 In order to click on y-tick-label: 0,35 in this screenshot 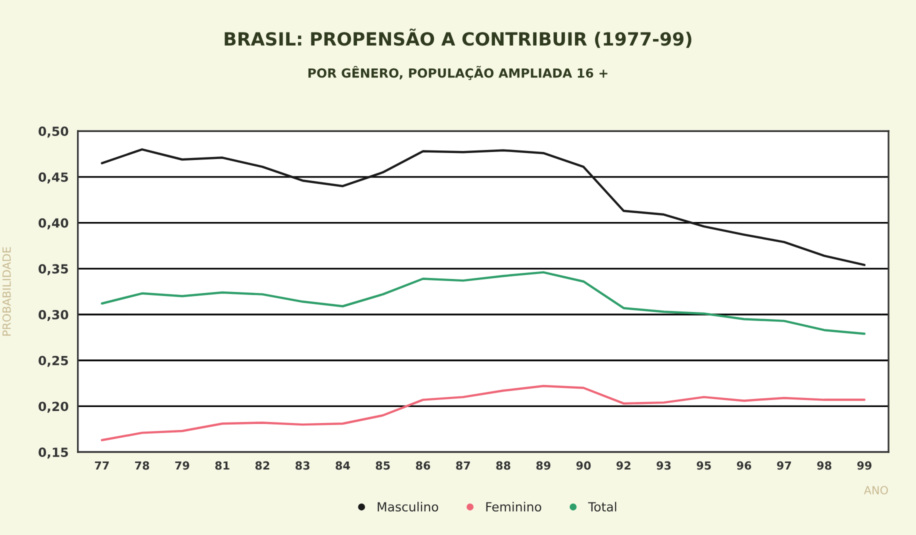, I will do `click(53, 270)`.